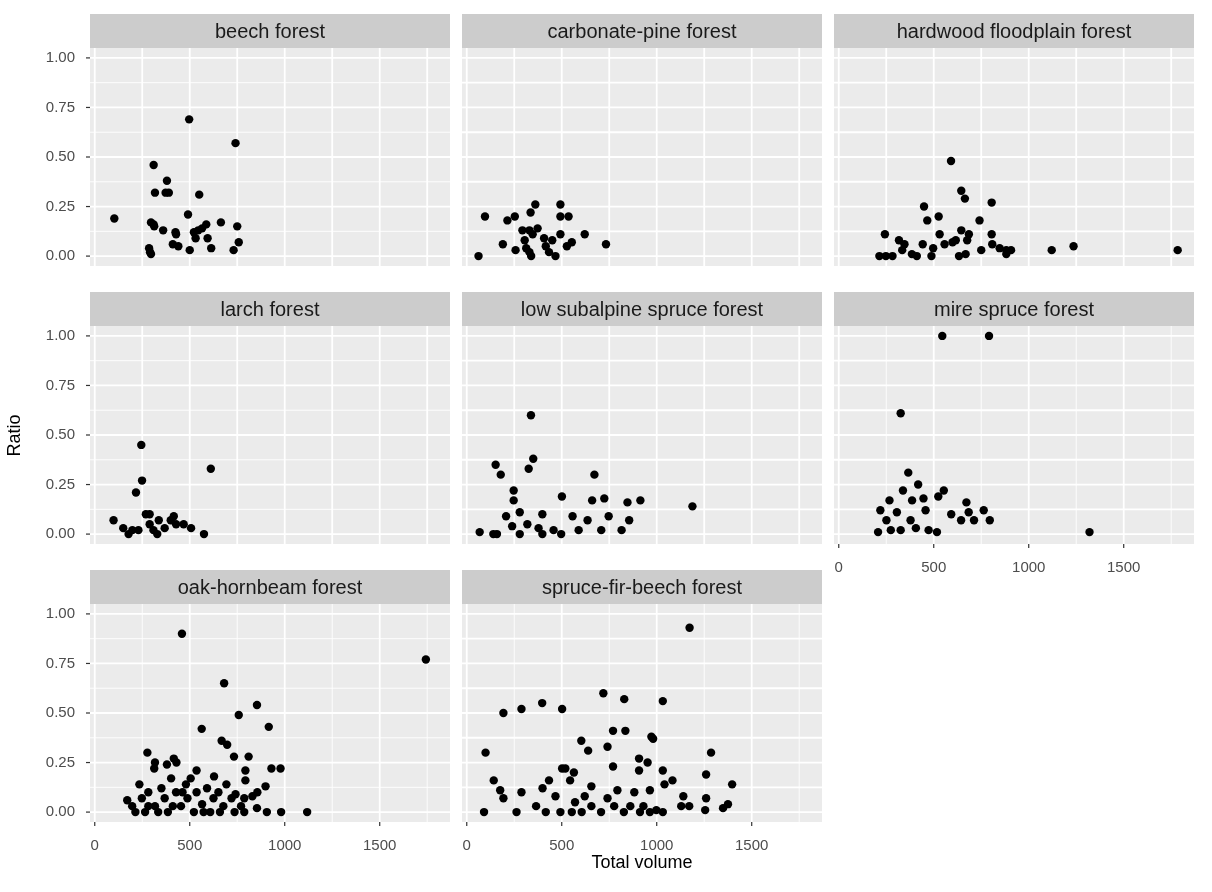 This screenshot has height=892, width=1212. I want to click on chart-title: oak-hornbeam forest, so click(270, 587).